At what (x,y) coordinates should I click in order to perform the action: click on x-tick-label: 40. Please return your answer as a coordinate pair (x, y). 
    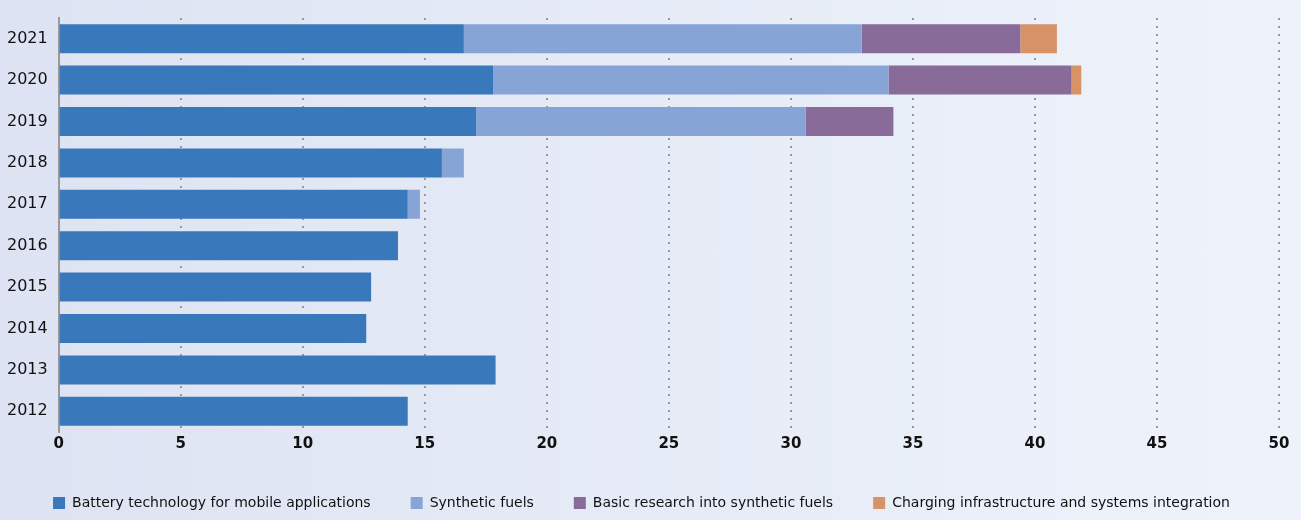
    Looking at the image, I should click on (1035, 442).